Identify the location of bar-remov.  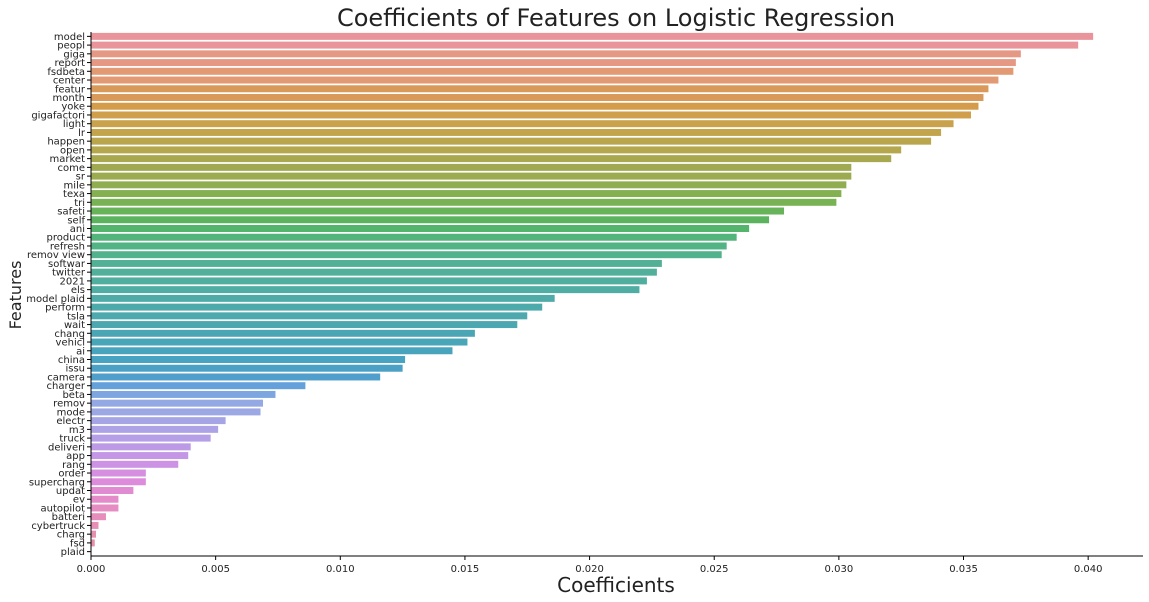
(177, 403).